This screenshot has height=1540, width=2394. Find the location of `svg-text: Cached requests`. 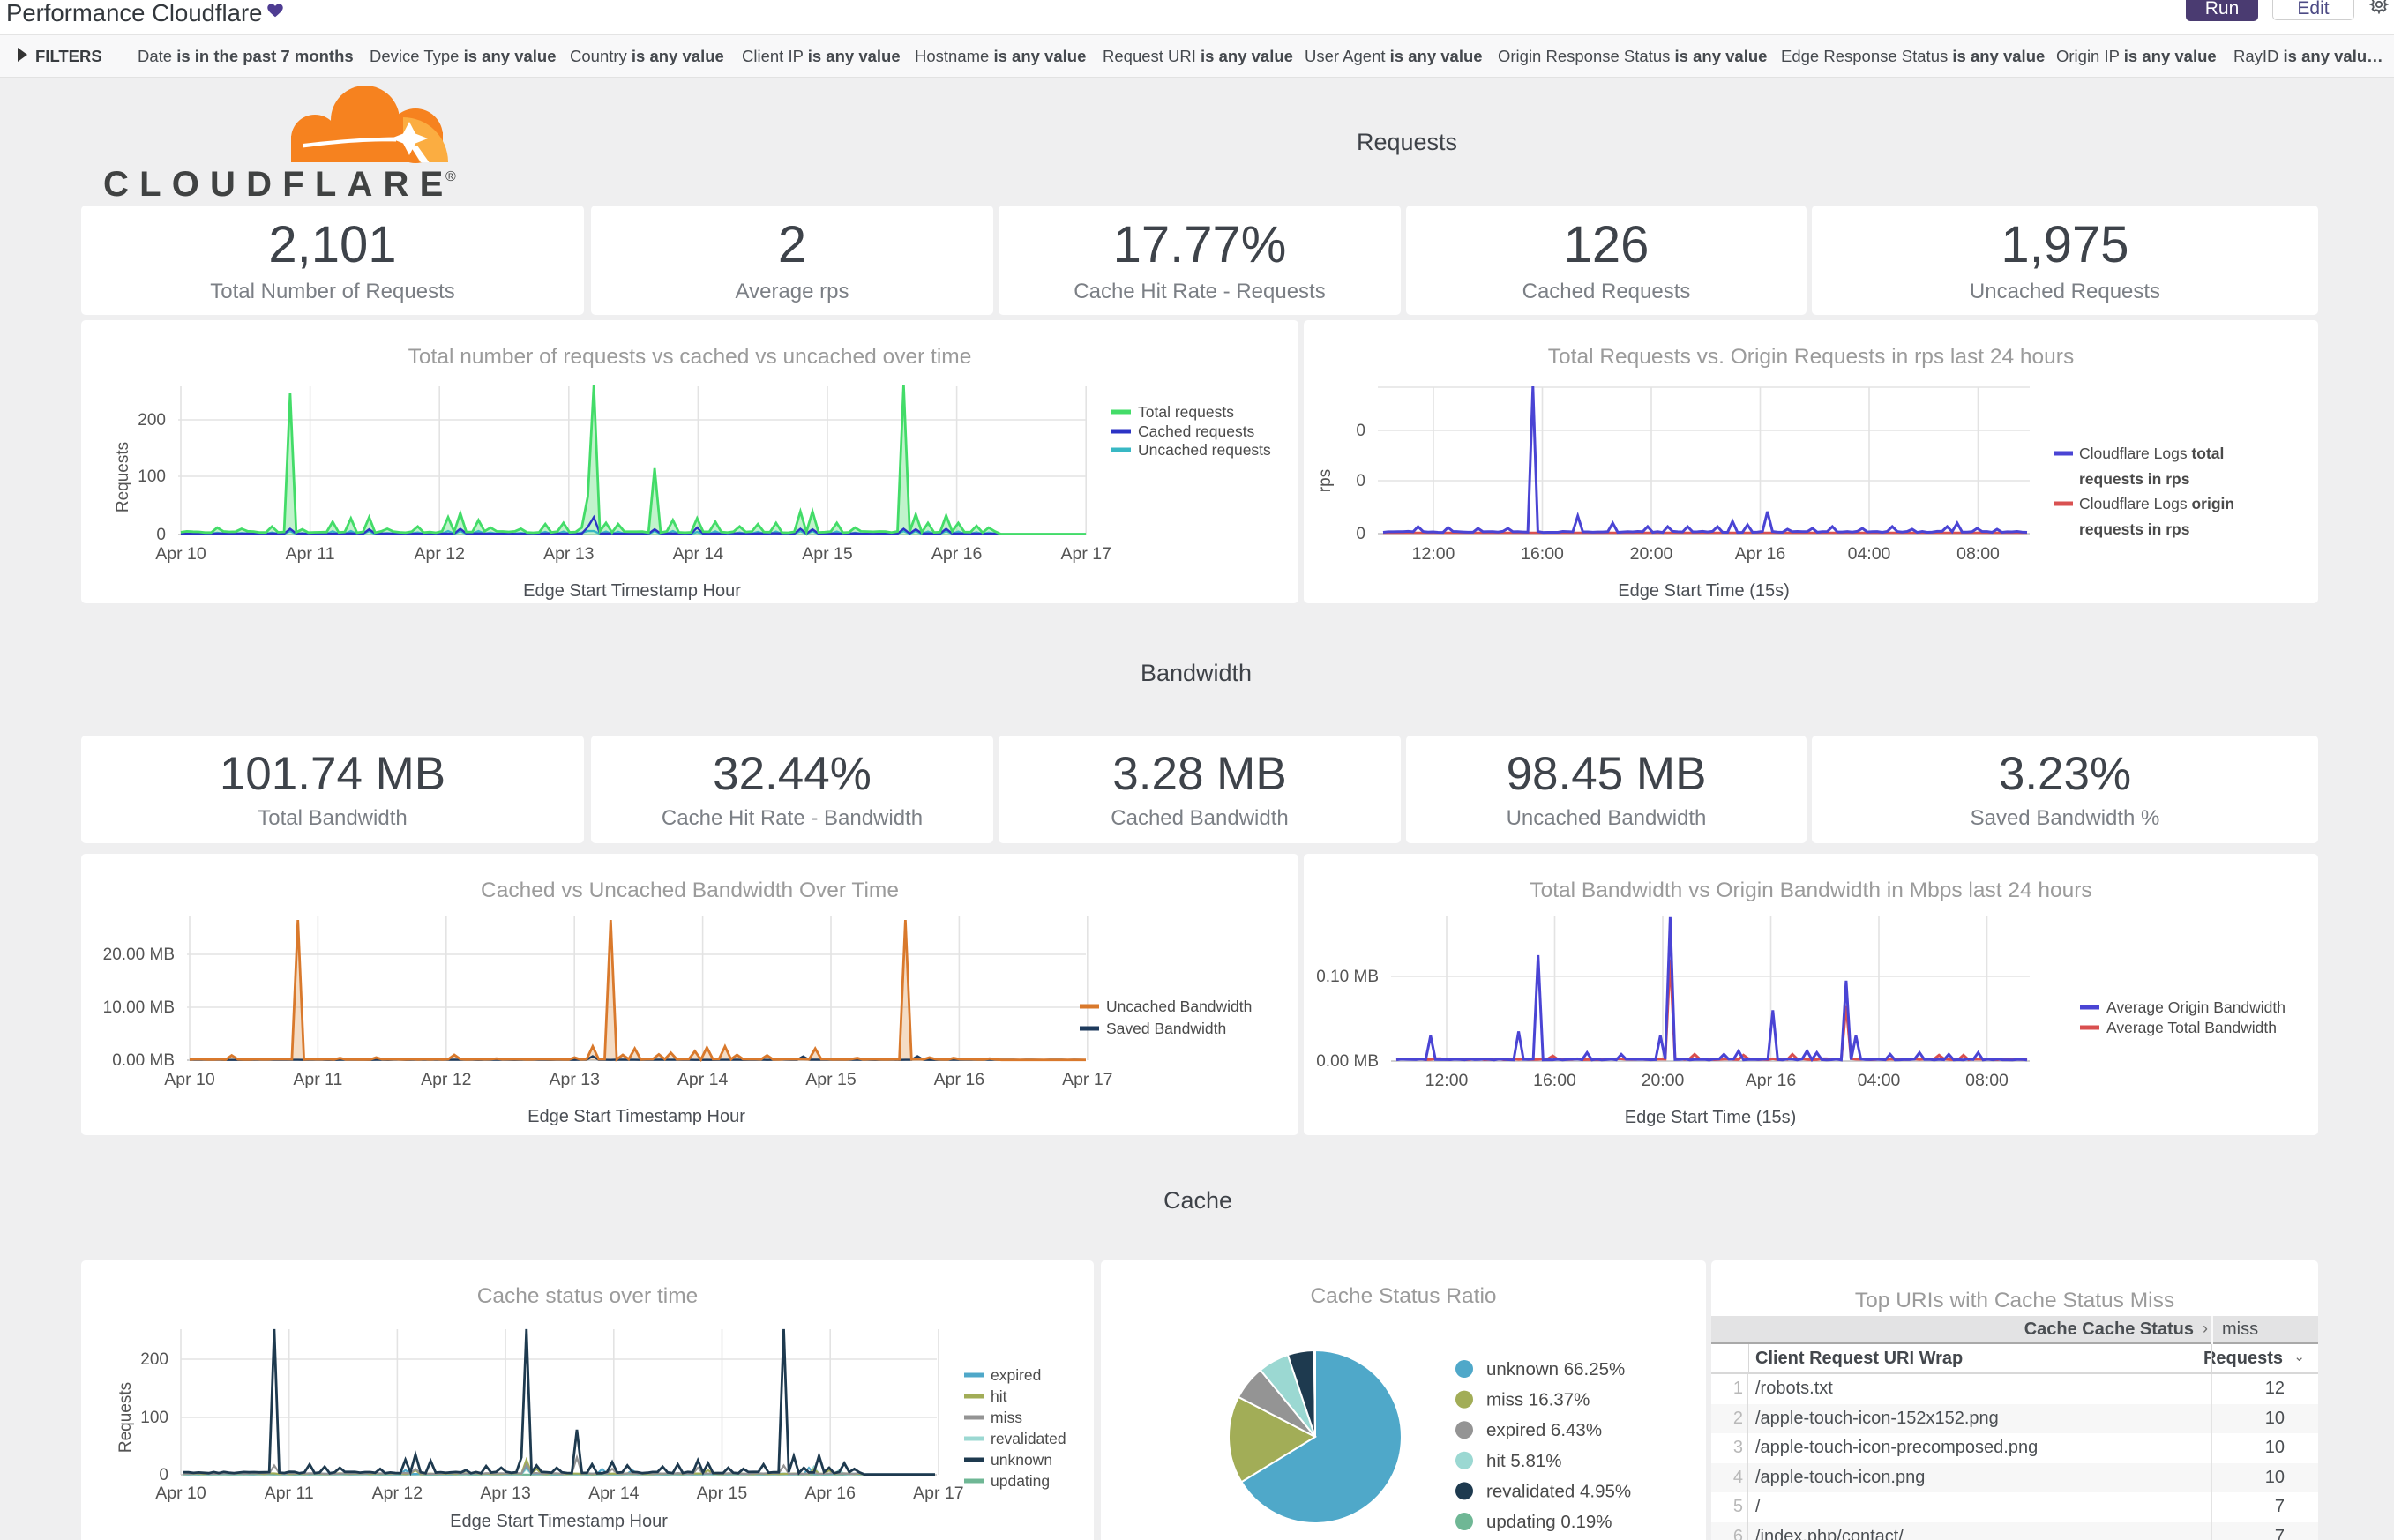

svg-text: Cached requests is located at coordinates (1196, 431).